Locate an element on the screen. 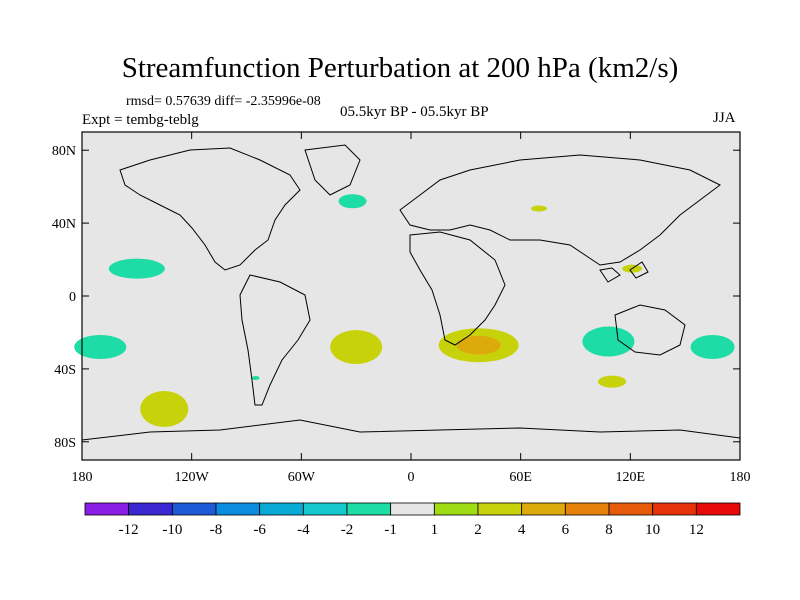 Image resolution: width=800 pixels, height=600 pixels. stats-text: rmsd= 0.57639 diff= -2.35996e-08 is located at coordinates (223, 101).